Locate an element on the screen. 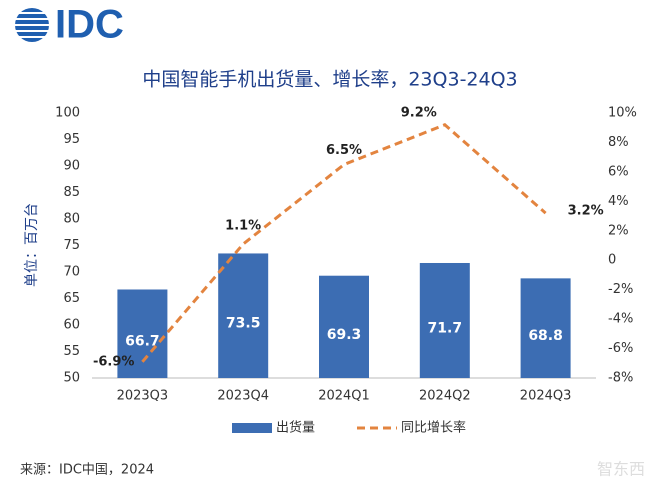  x-tick-label: 2023Q3 is located at coordinates (143, 396).